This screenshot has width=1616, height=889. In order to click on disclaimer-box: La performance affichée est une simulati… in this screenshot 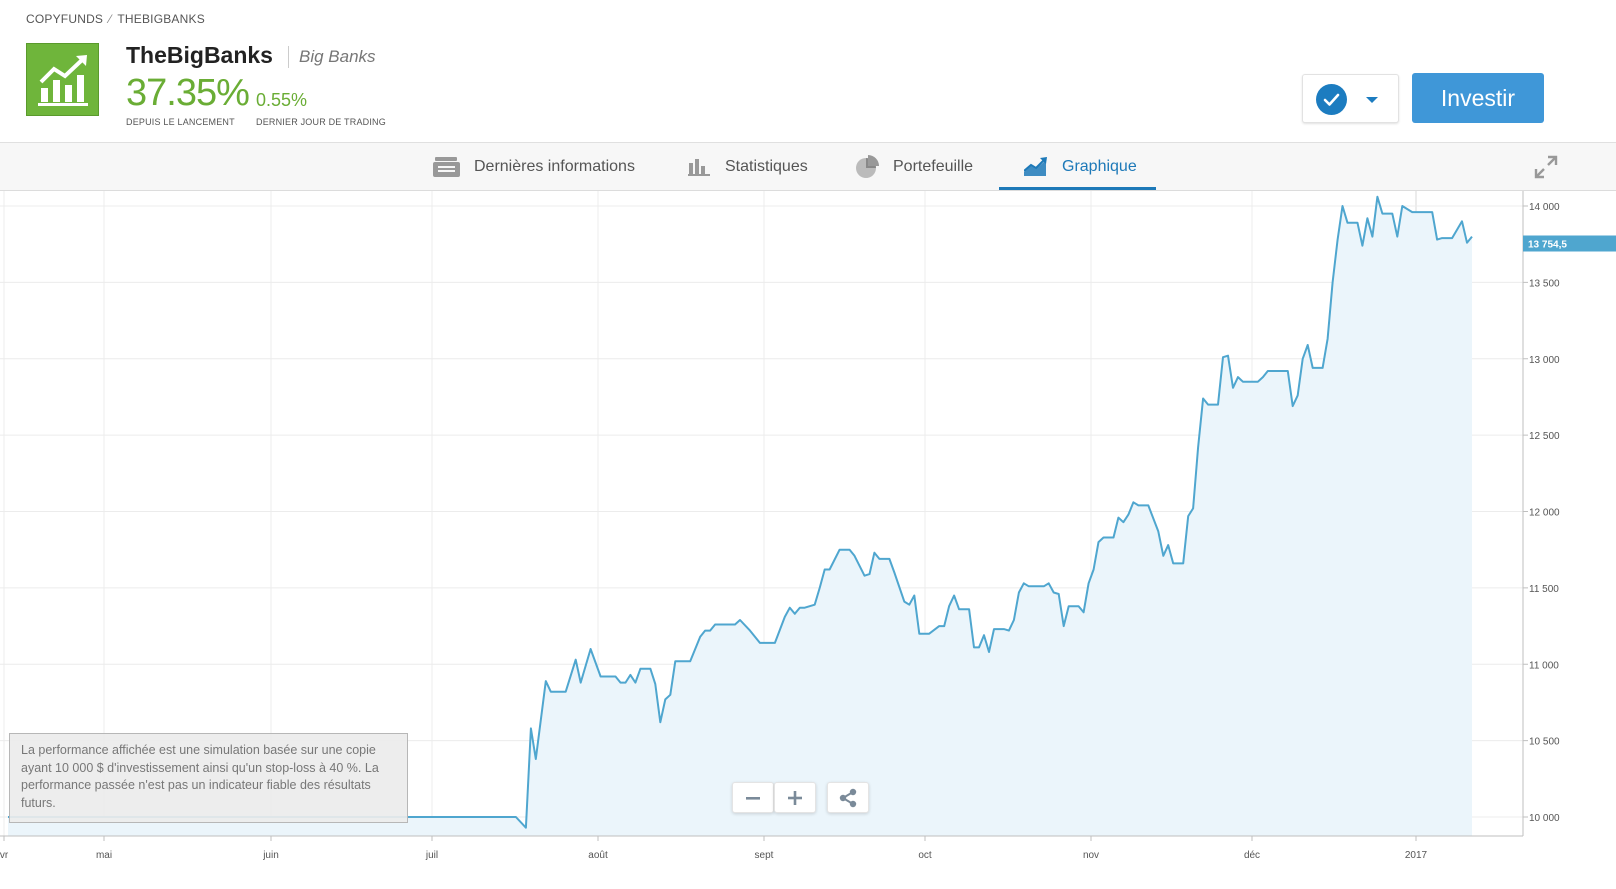, I will do `click(208, 778)`.